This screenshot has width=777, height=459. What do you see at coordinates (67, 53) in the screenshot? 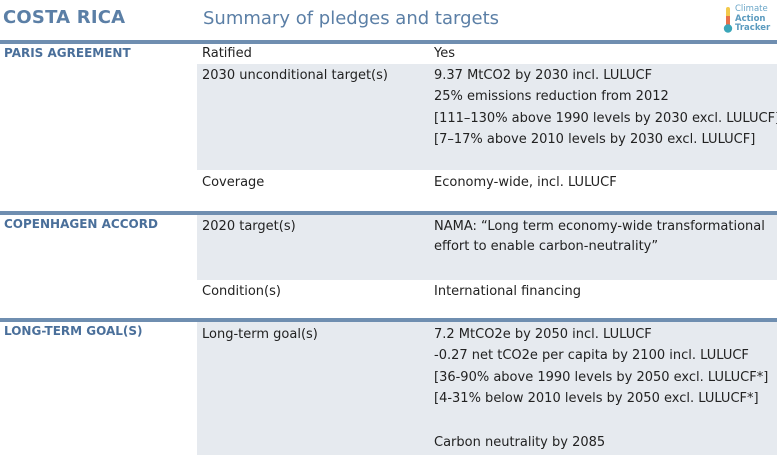
I see `section-title: PARIS AGREEMENT` at bounding box center [67, 53].